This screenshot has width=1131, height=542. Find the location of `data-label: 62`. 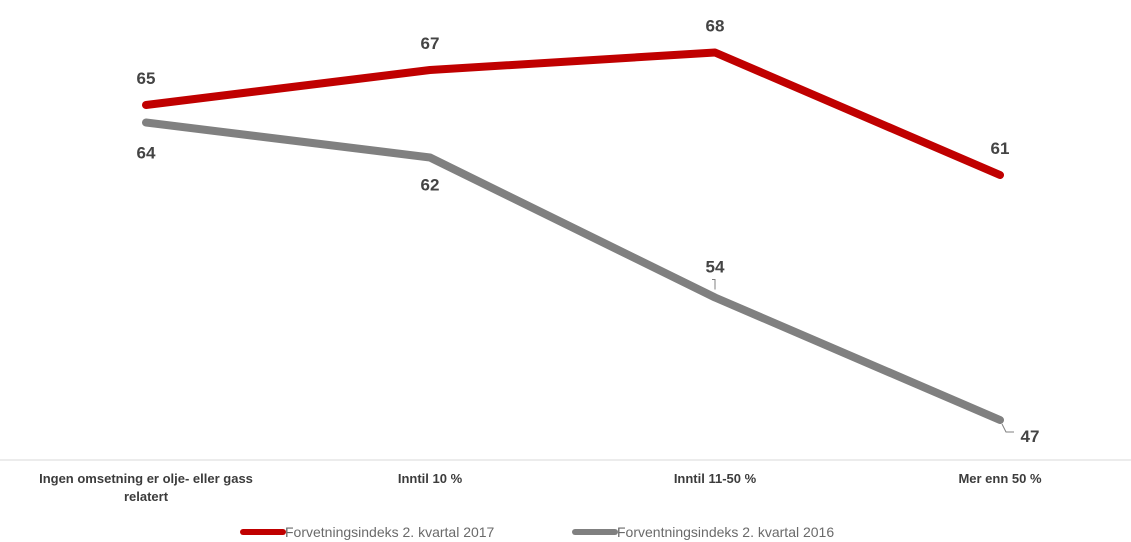

data-label: 62 is located at coordinates (430, 185).